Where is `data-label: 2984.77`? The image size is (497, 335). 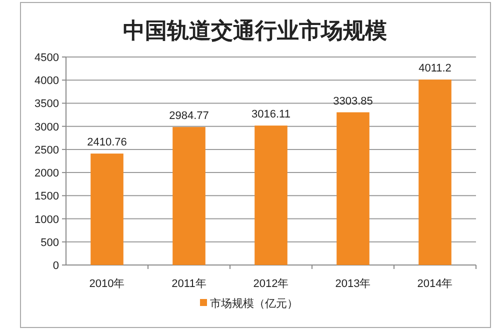 data-label: 2984.77 is located at coordinates (189, 116).